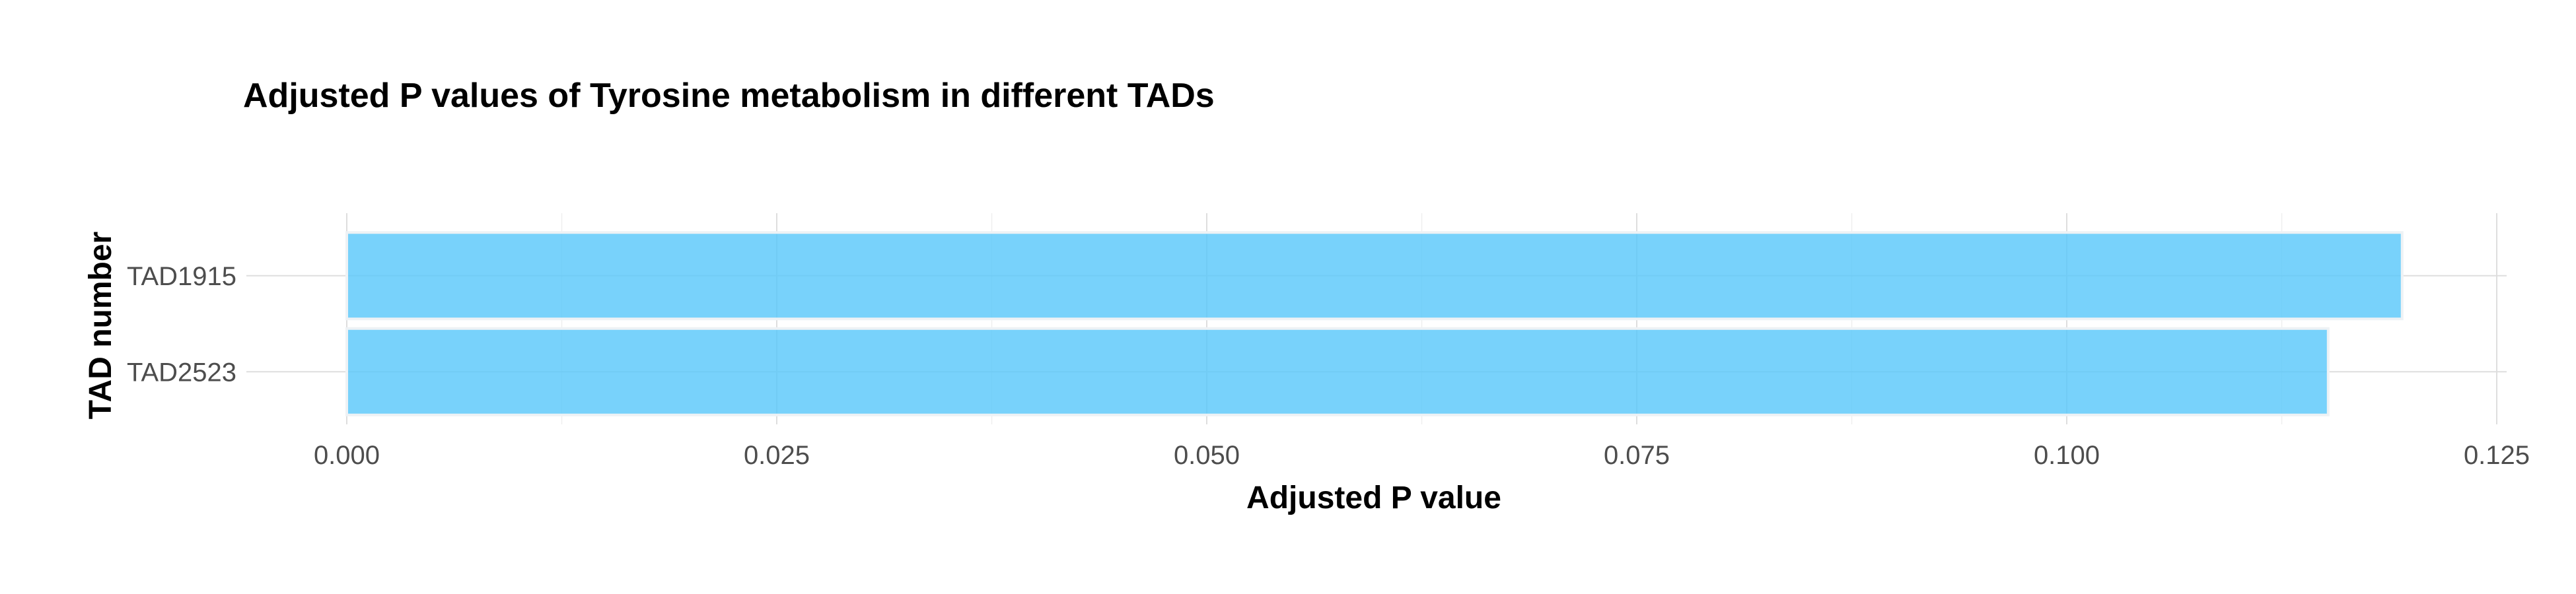 Image resolution: width=2576 pixels, height=594 pixels. Describe the element at coordinates (777, 455) in the screenshot. I see `x-tick-label: 0.025` at that location.